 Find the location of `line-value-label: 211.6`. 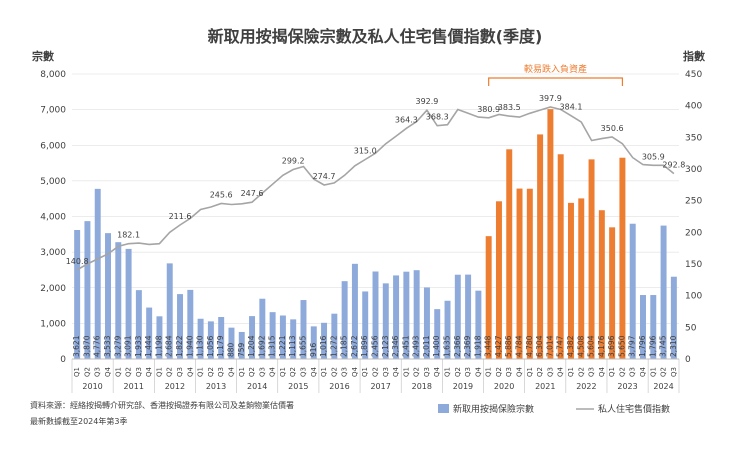

line-value-label: 211.6 is located at coordinates (180, 216).